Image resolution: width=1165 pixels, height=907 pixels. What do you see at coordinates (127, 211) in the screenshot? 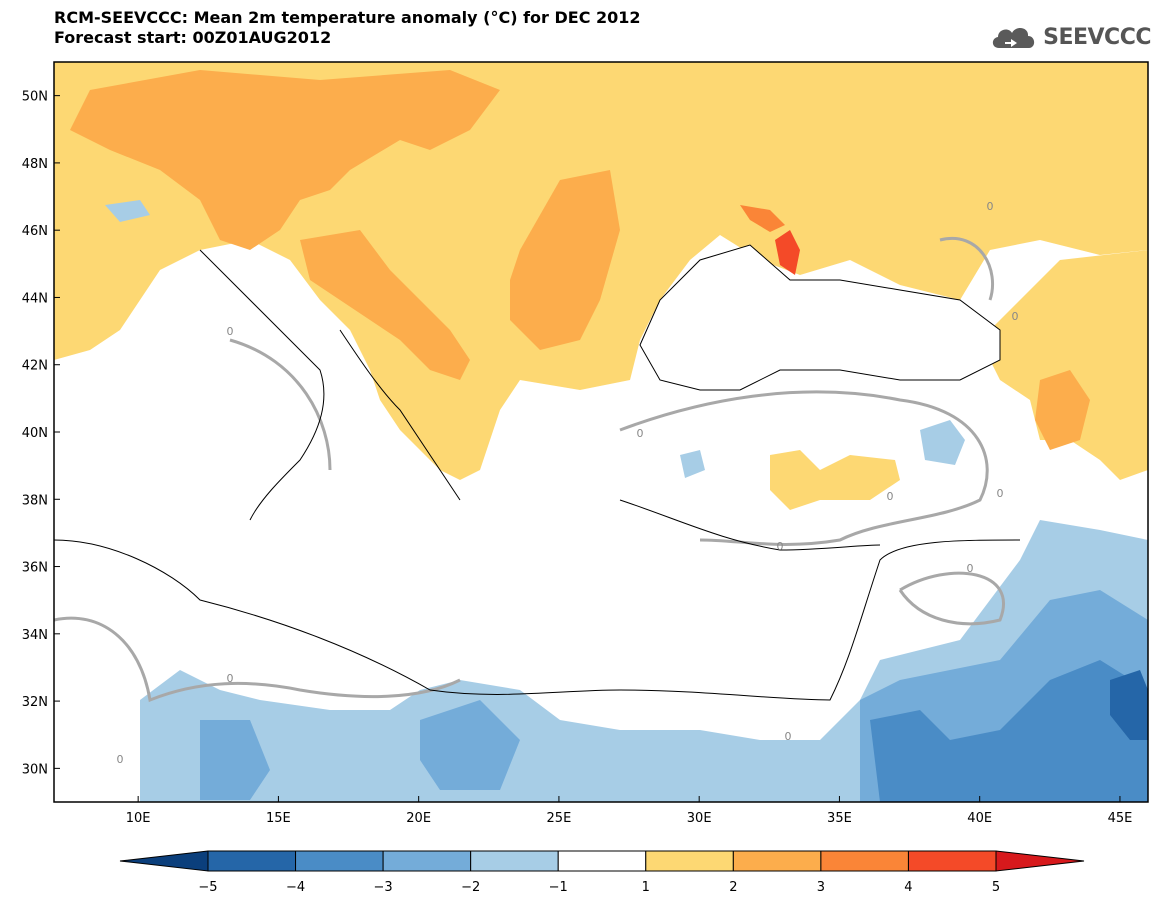
I see `cold-spot-alps` at bounding box center [127, 211].